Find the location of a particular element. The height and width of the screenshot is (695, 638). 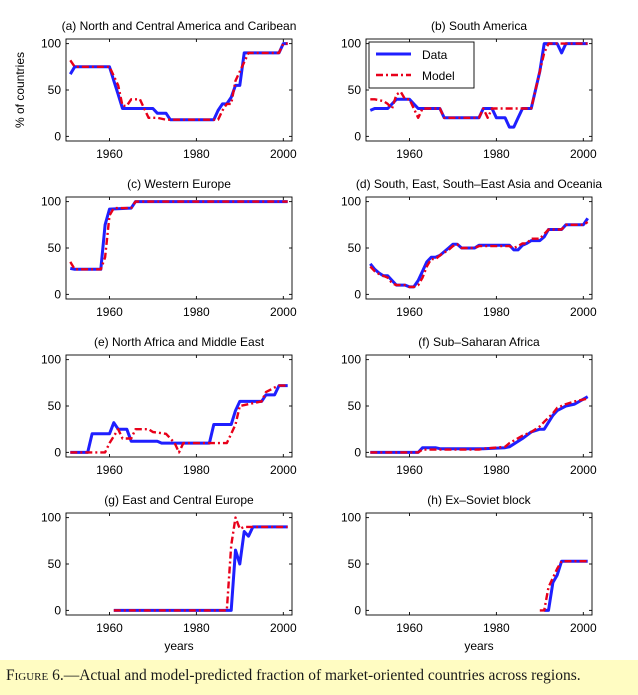

panel-title: (h) Ex–Soviet block is located at coordinates (479, 500).